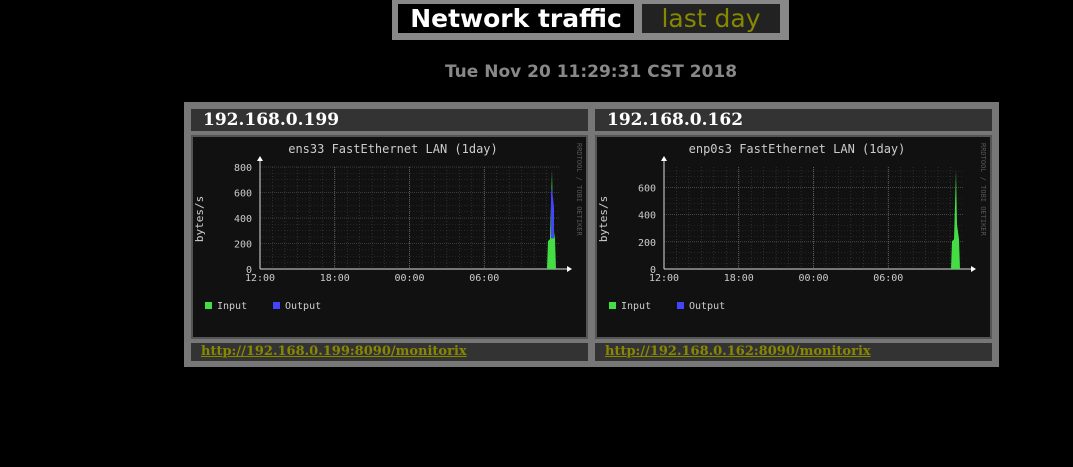  I want to click on host-header-2: 192.168.0.162, so click(793, 120).